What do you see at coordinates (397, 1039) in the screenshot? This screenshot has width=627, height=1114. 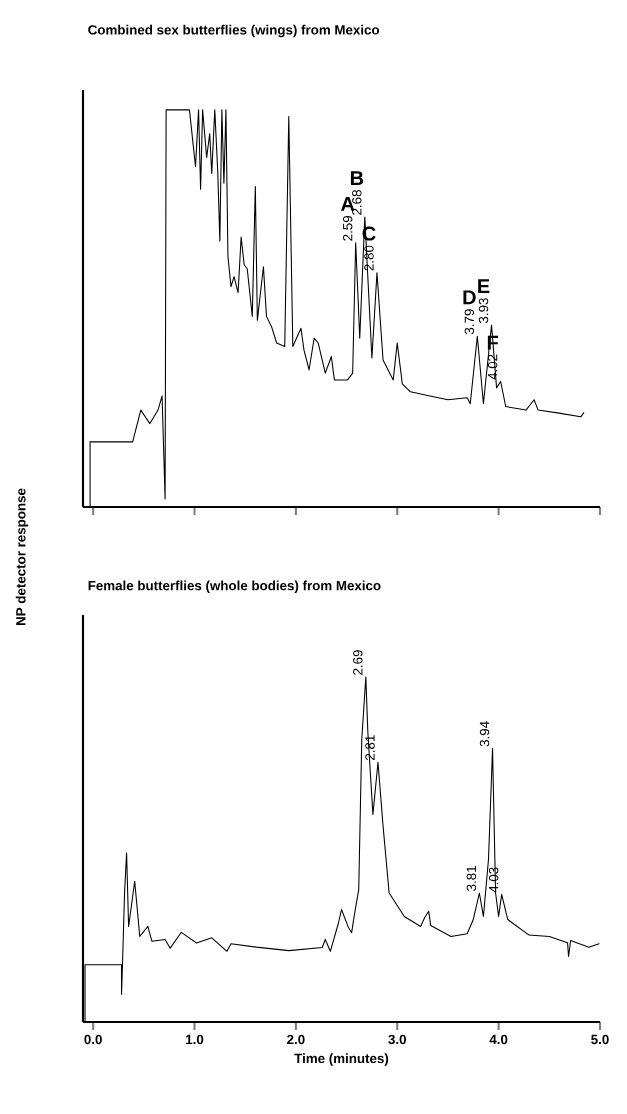 I see `x-tick-label: 3.0` at bounding box center [397, 1039].